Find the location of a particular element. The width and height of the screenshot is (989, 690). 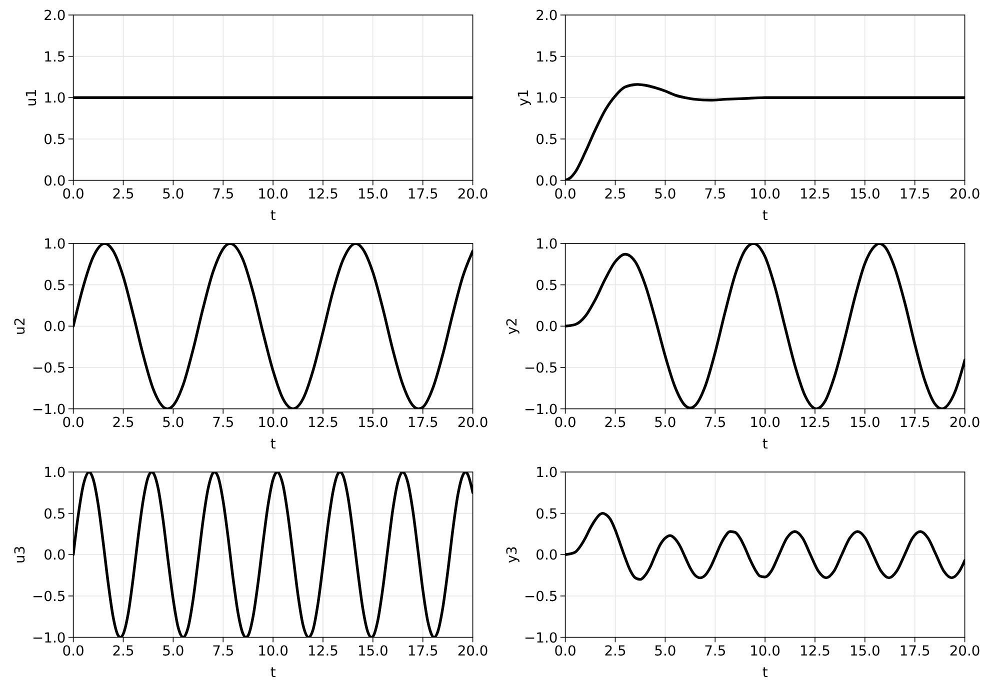

y-axis-title: u2 is located at coordinates (20, 326).